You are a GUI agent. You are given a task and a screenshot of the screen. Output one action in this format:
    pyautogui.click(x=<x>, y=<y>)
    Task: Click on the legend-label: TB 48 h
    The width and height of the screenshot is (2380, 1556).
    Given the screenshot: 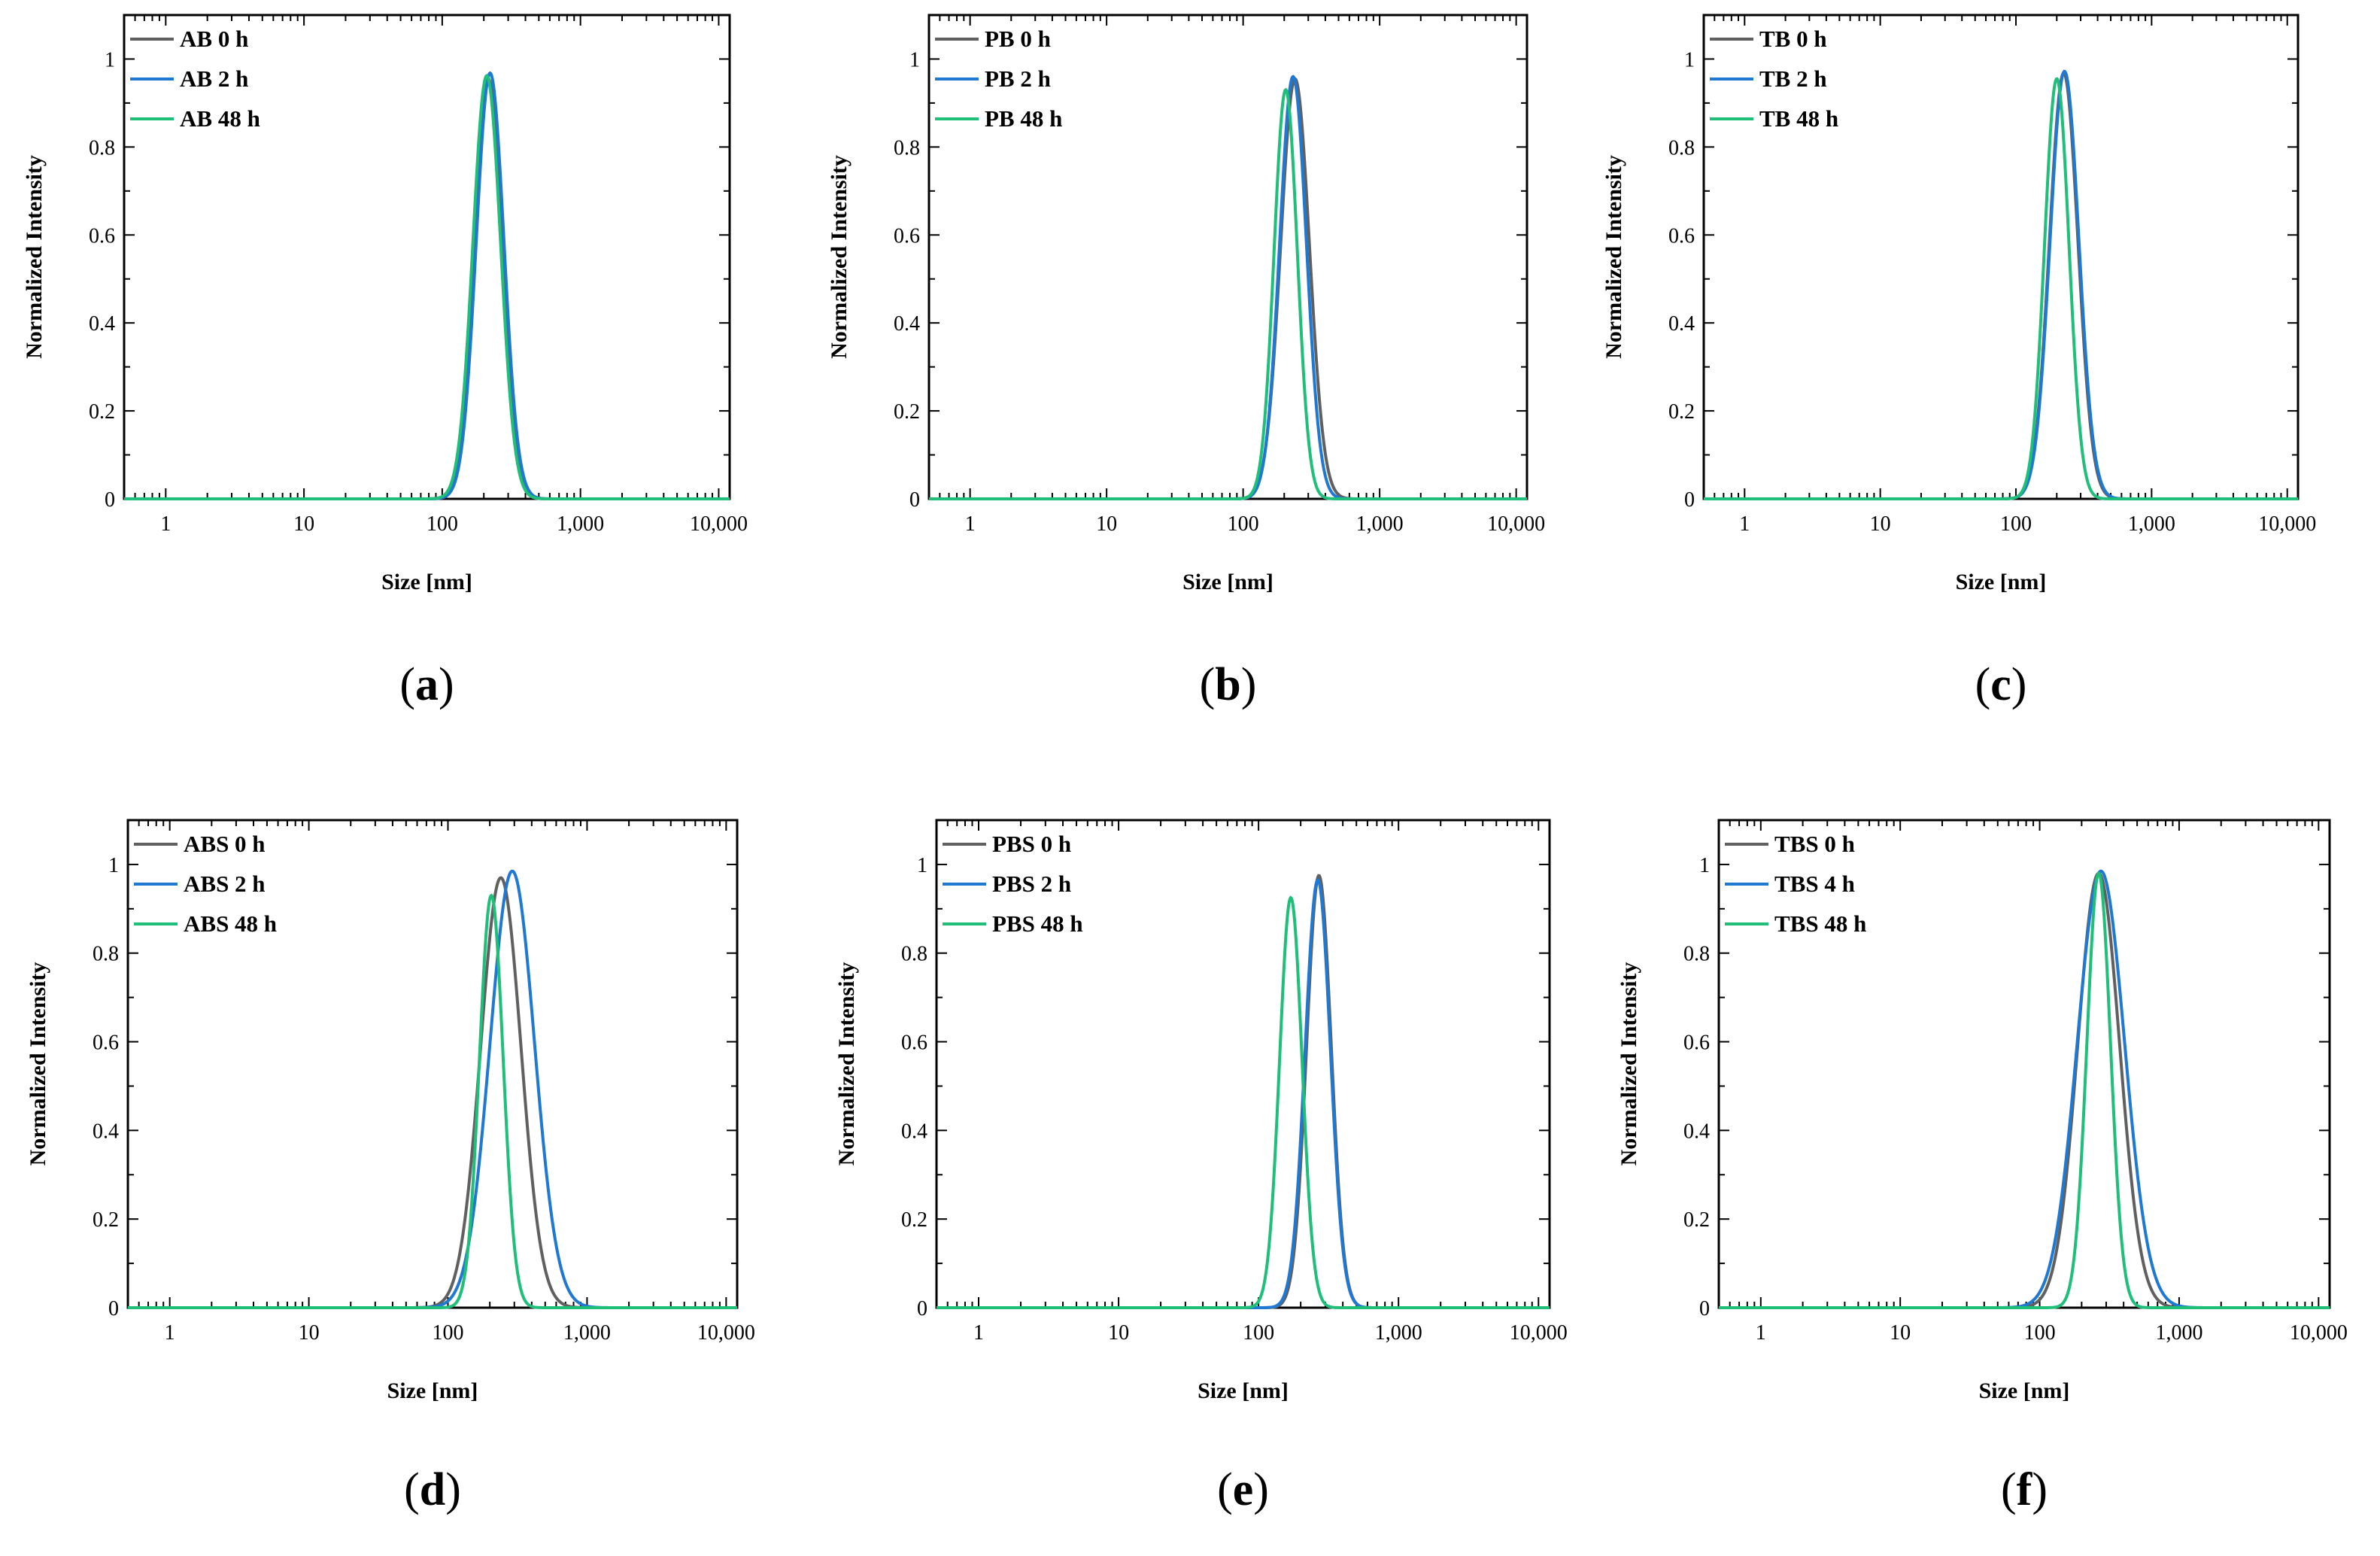 What is the action you would take?
    pyautogui.click(x=1798, y=118)
    